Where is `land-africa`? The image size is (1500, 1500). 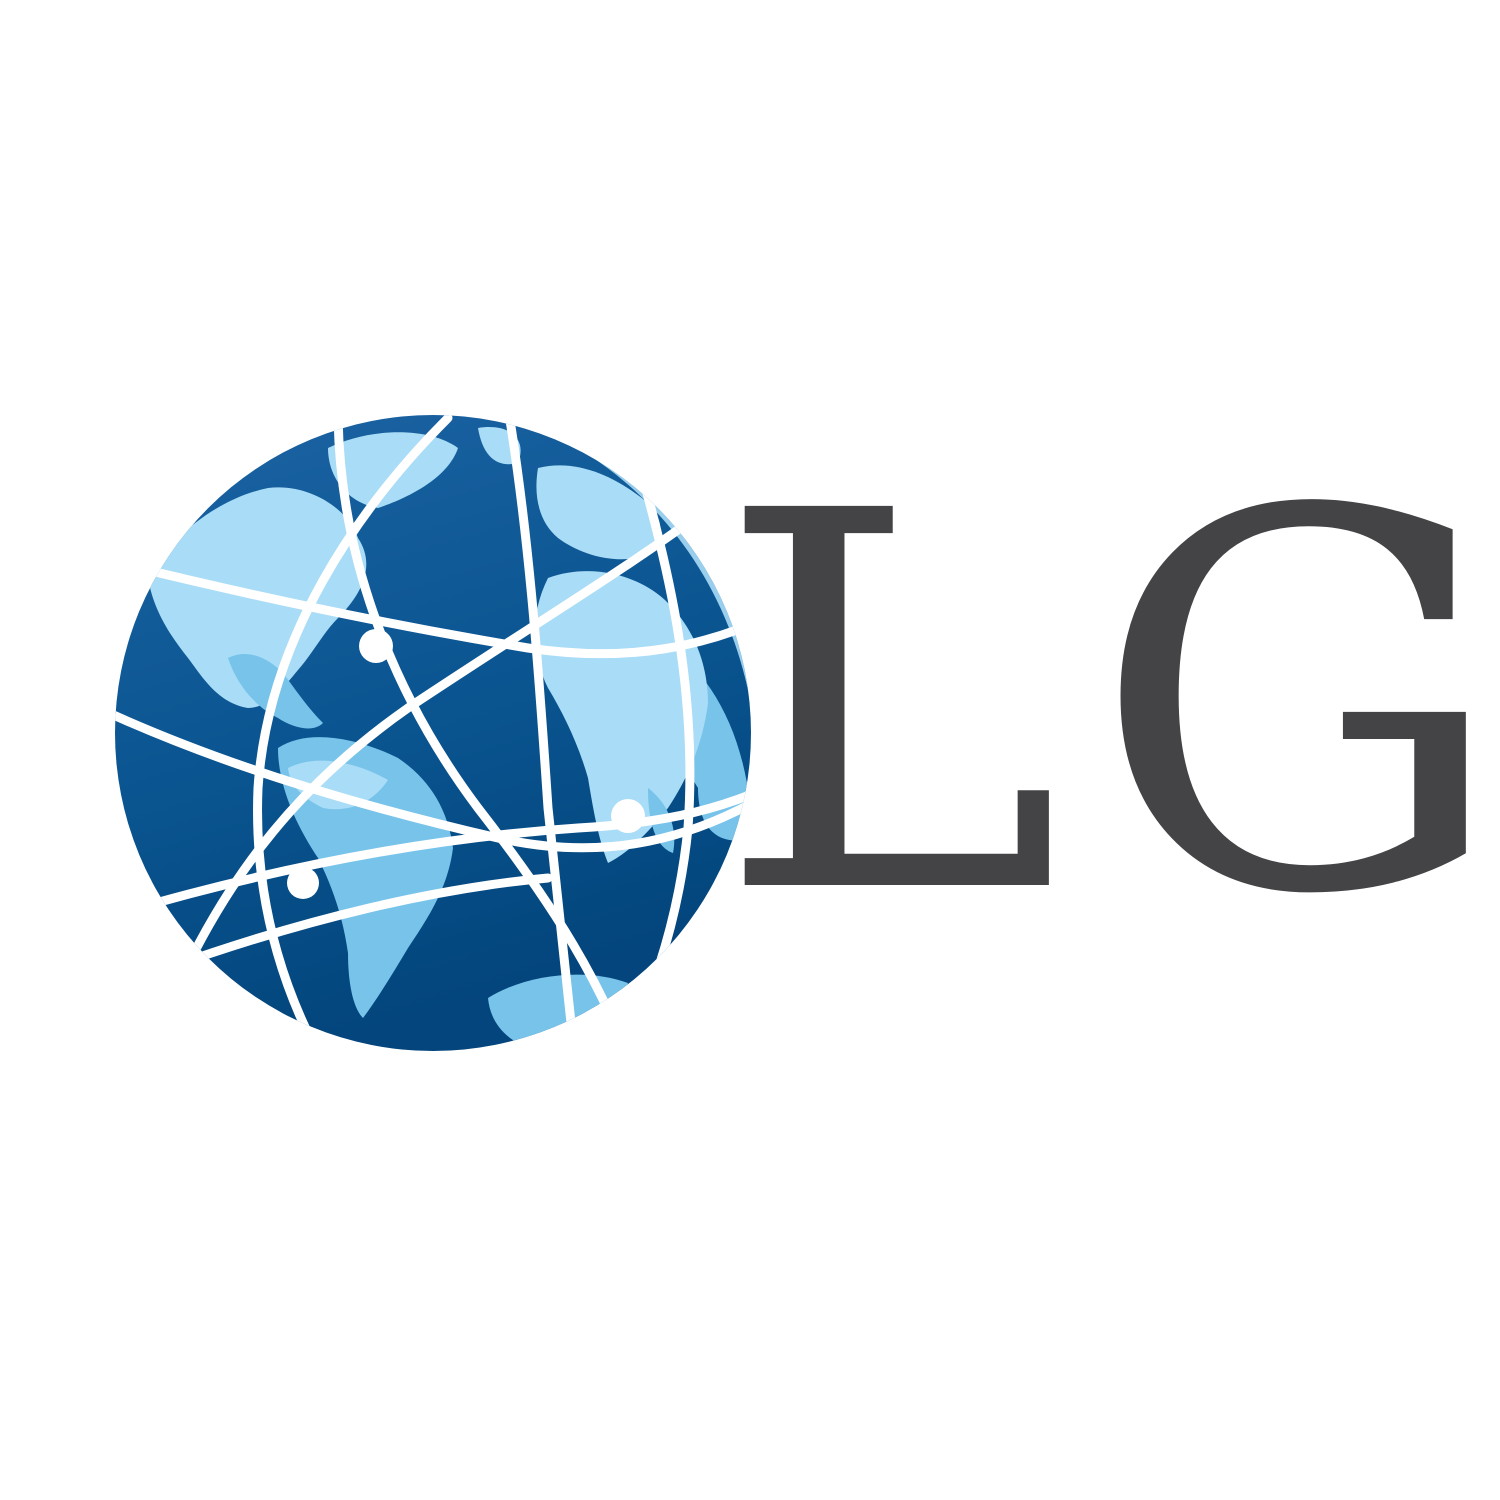
land-africa is located at coordinates (621, 717).